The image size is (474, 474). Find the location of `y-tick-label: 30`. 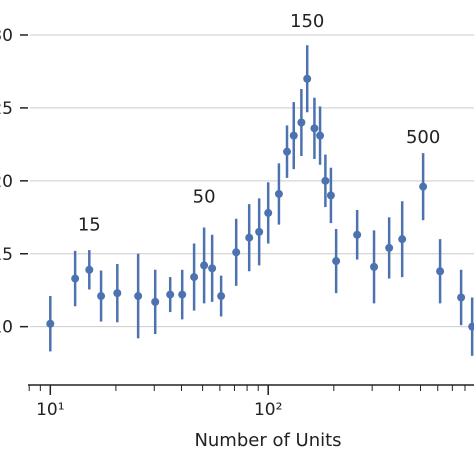

y-tick-label: 30 is located at coordinates (6, 36).